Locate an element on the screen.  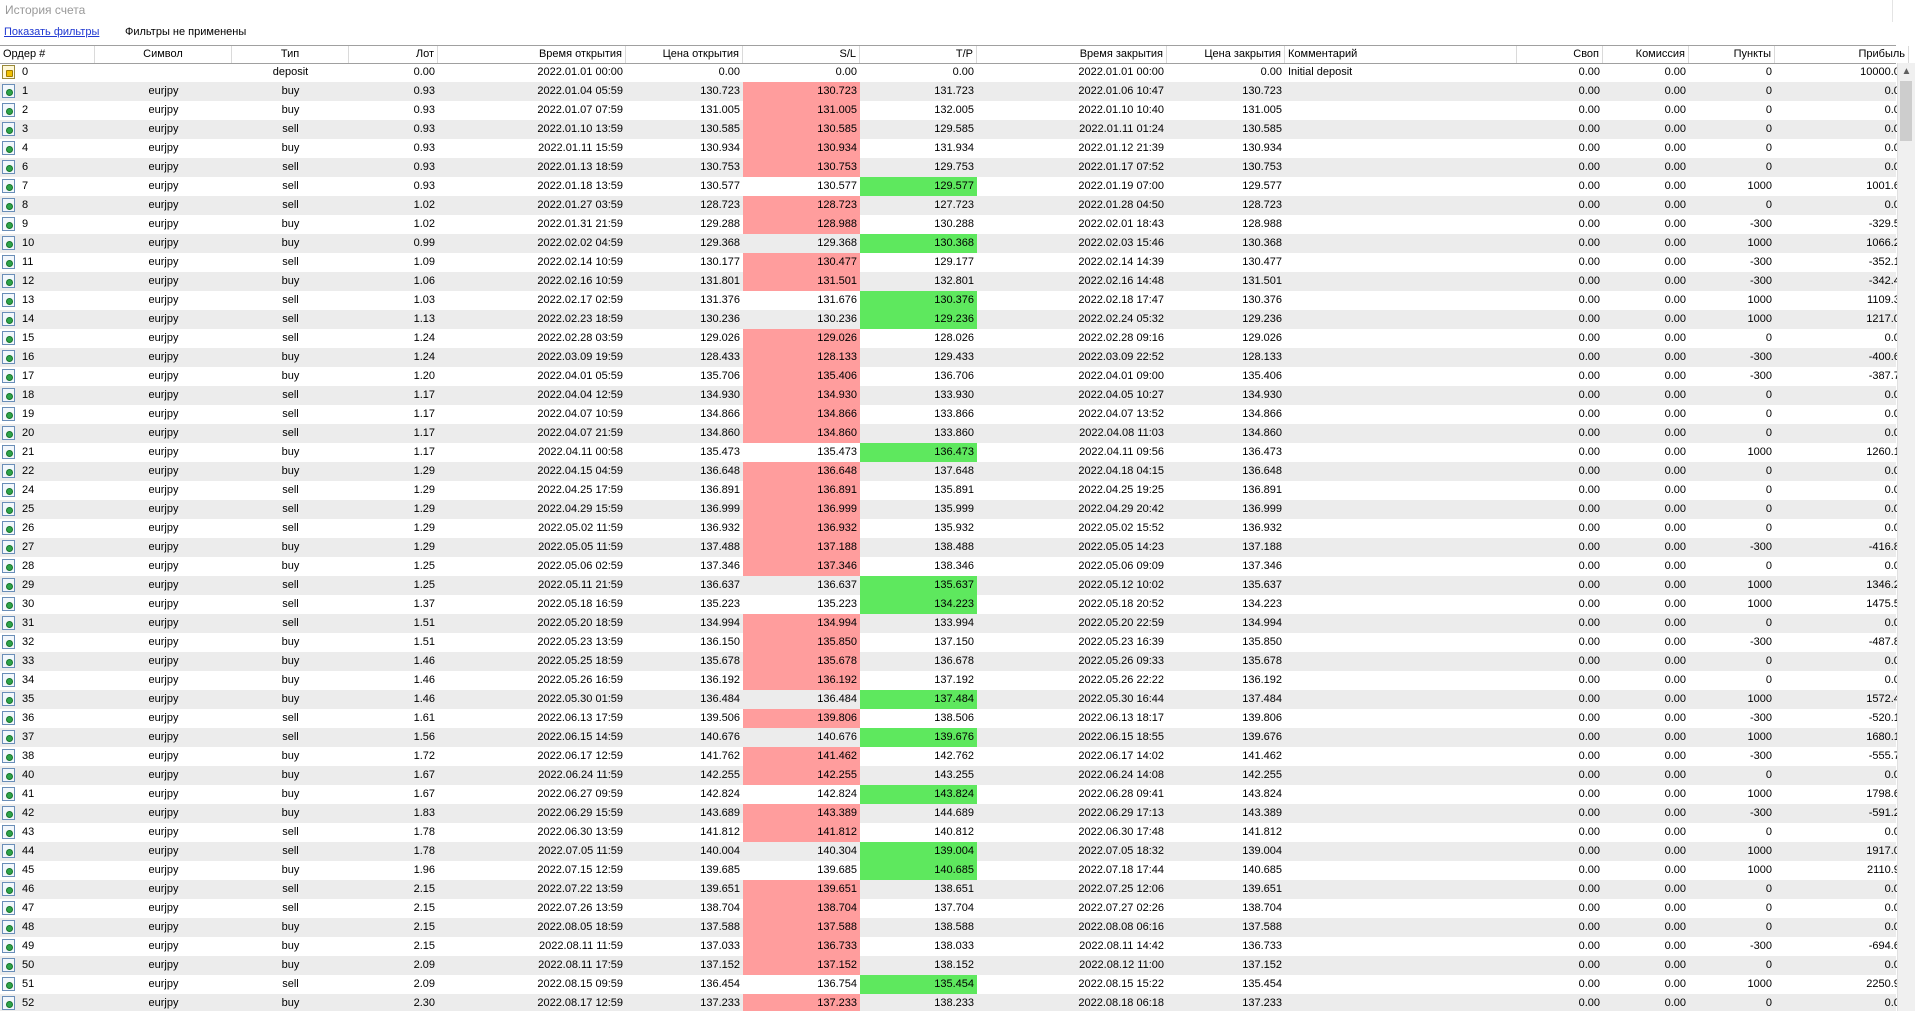
cell-open-price: 140.004 is located at coordinates (720, 851).